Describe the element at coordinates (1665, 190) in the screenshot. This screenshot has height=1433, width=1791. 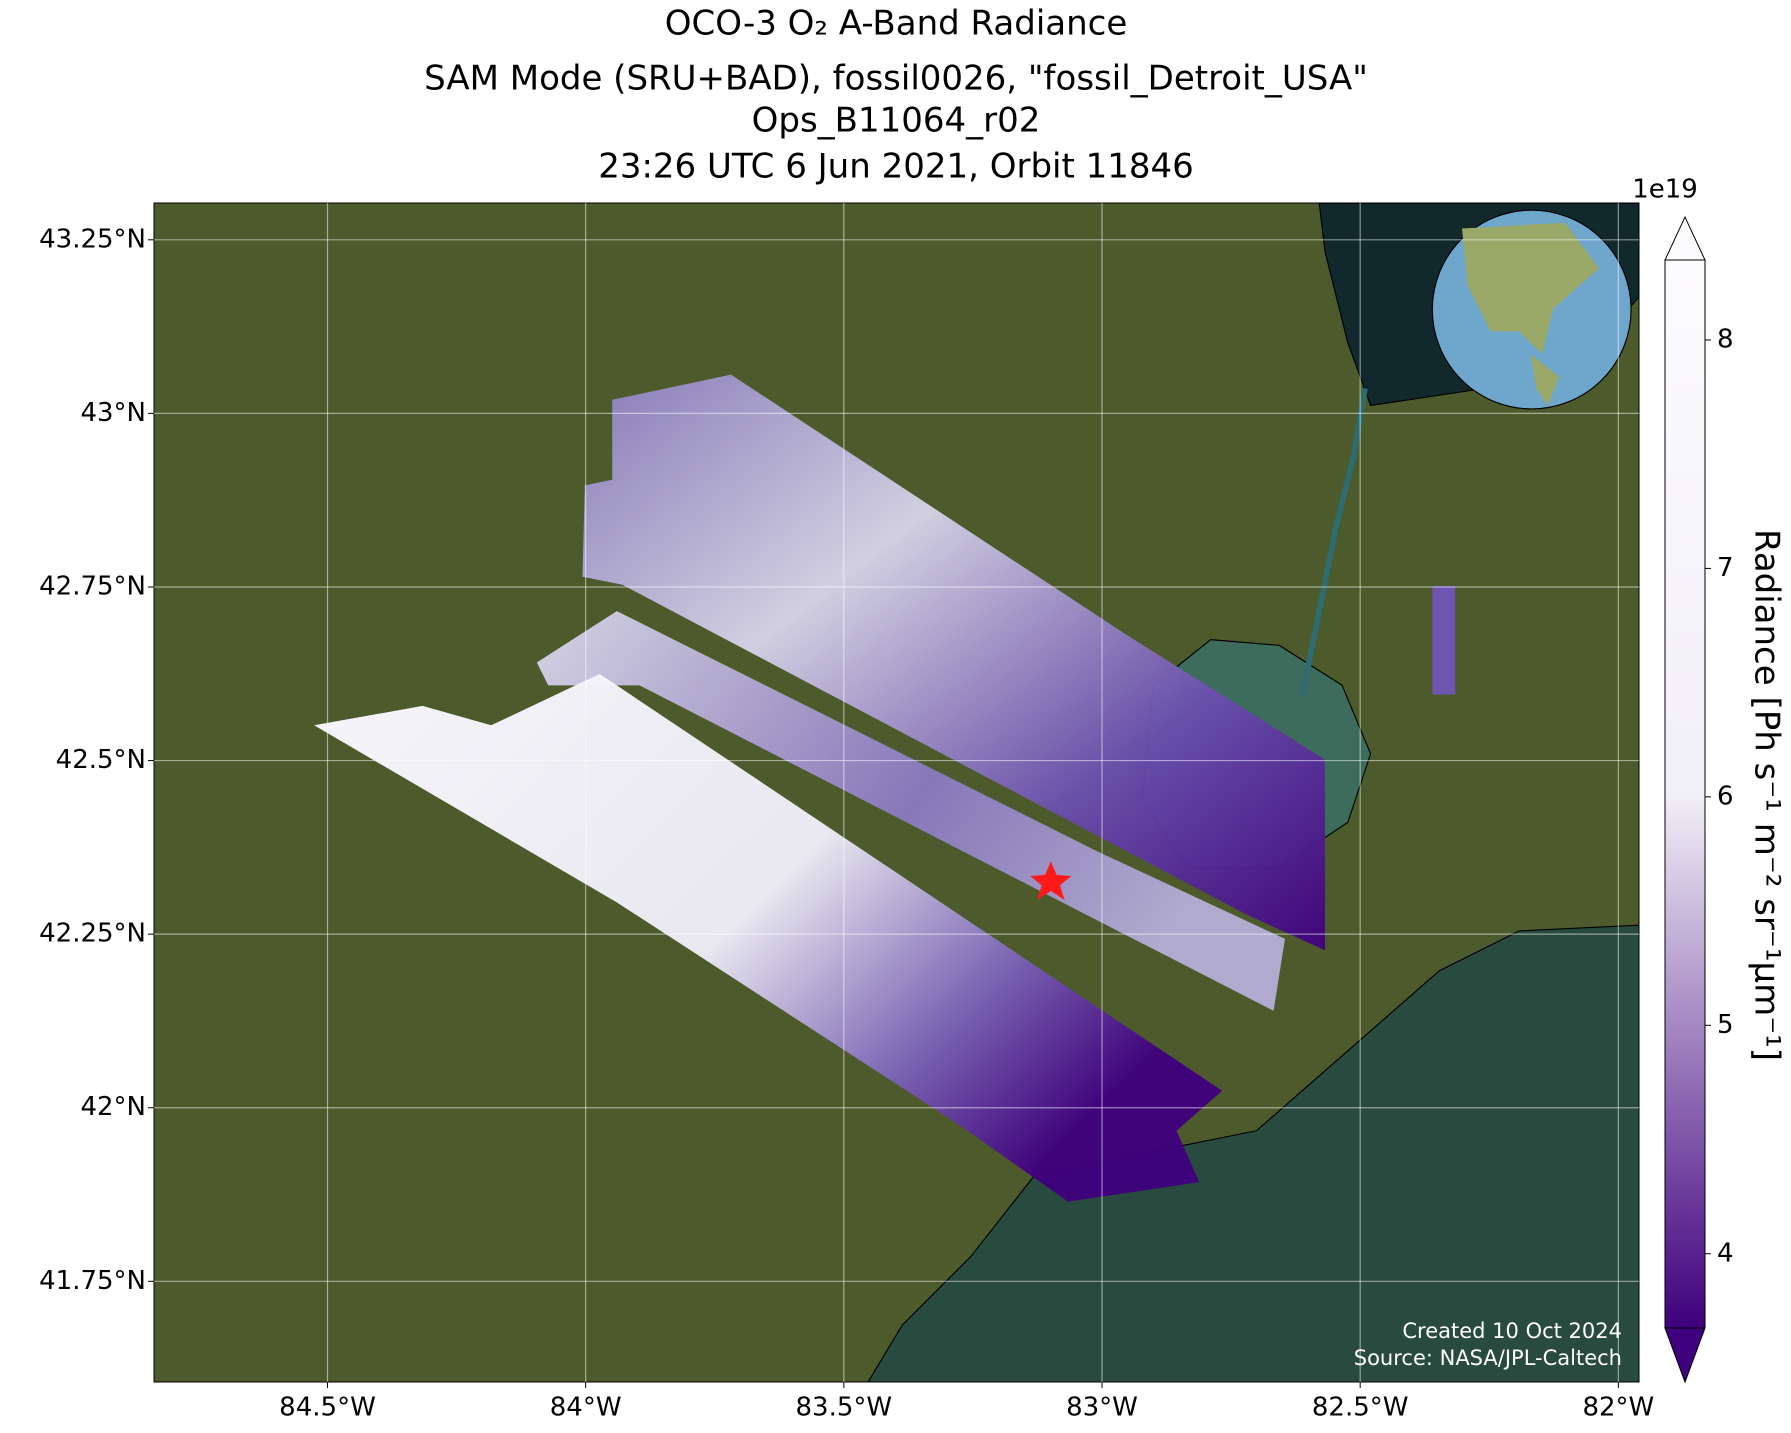
I see `colorbar-offset: 1e19` at that location.